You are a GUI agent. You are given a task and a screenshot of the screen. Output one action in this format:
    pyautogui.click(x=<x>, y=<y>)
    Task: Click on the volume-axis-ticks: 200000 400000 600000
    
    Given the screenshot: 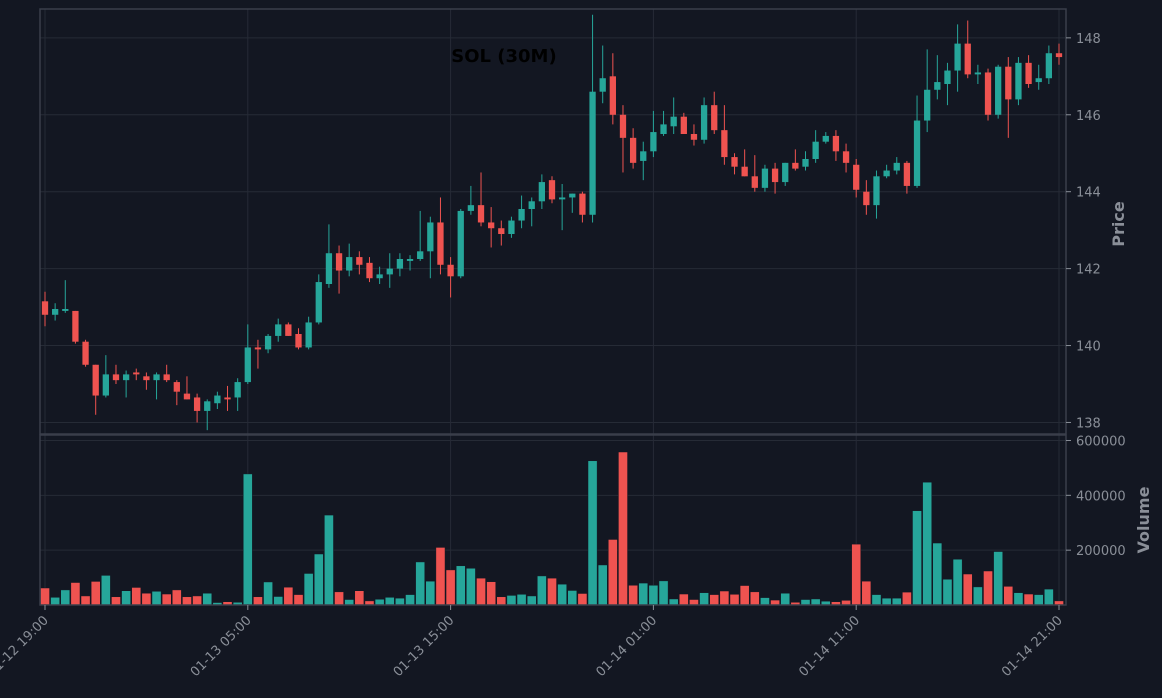 What is the action you would take?
    pyautogui.click(x=1096, y=496)
    